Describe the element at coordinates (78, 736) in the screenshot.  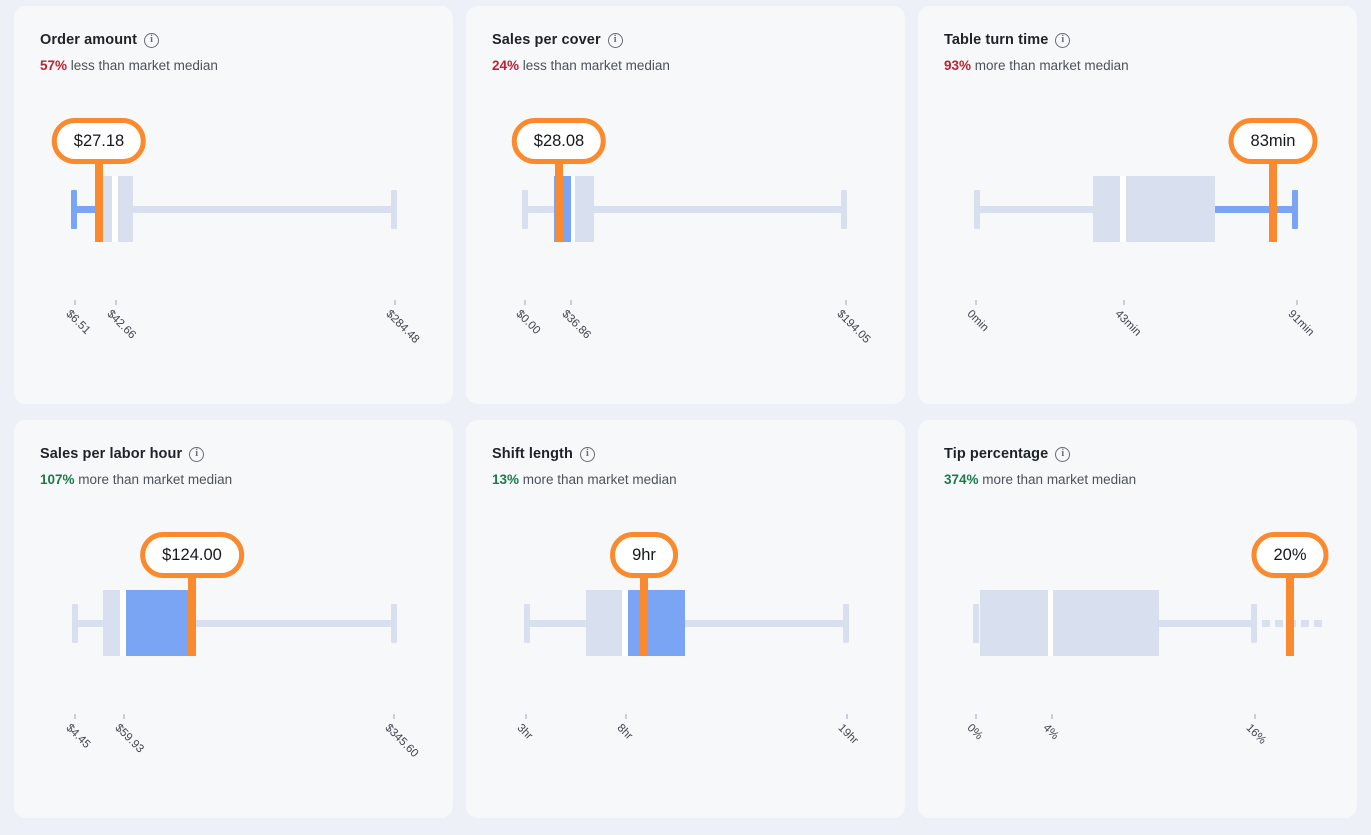
I see `axis-tick-label: $4.45` at that location.